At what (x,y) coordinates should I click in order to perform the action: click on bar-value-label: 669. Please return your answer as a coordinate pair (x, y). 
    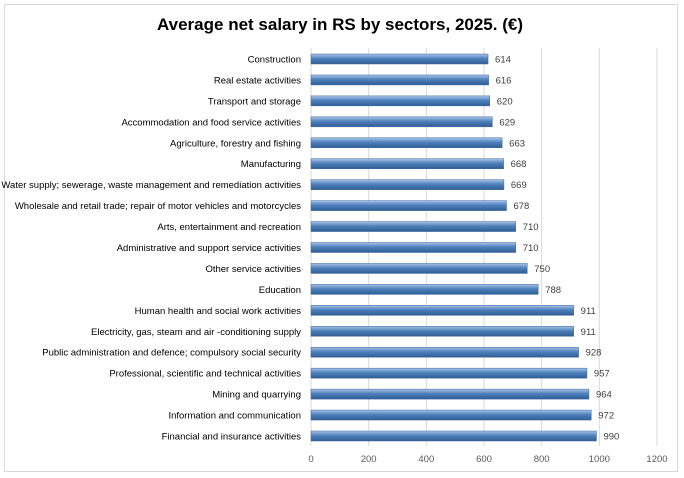
    Looking at the image, I should click on (519, 185).